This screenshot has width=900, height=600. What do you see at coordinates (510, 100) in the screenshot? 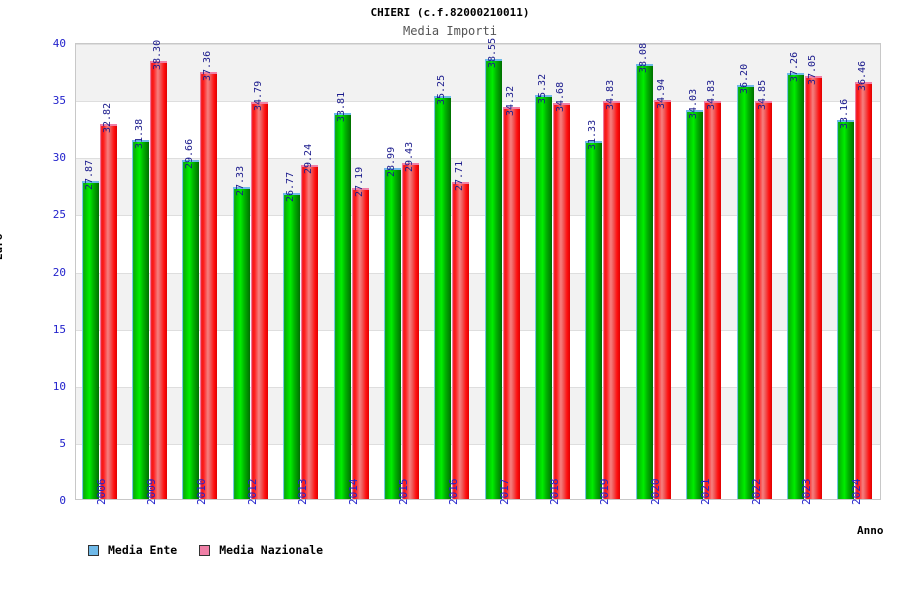
I see `bar-value-label: 34.32` at bounding box center [510, 100].